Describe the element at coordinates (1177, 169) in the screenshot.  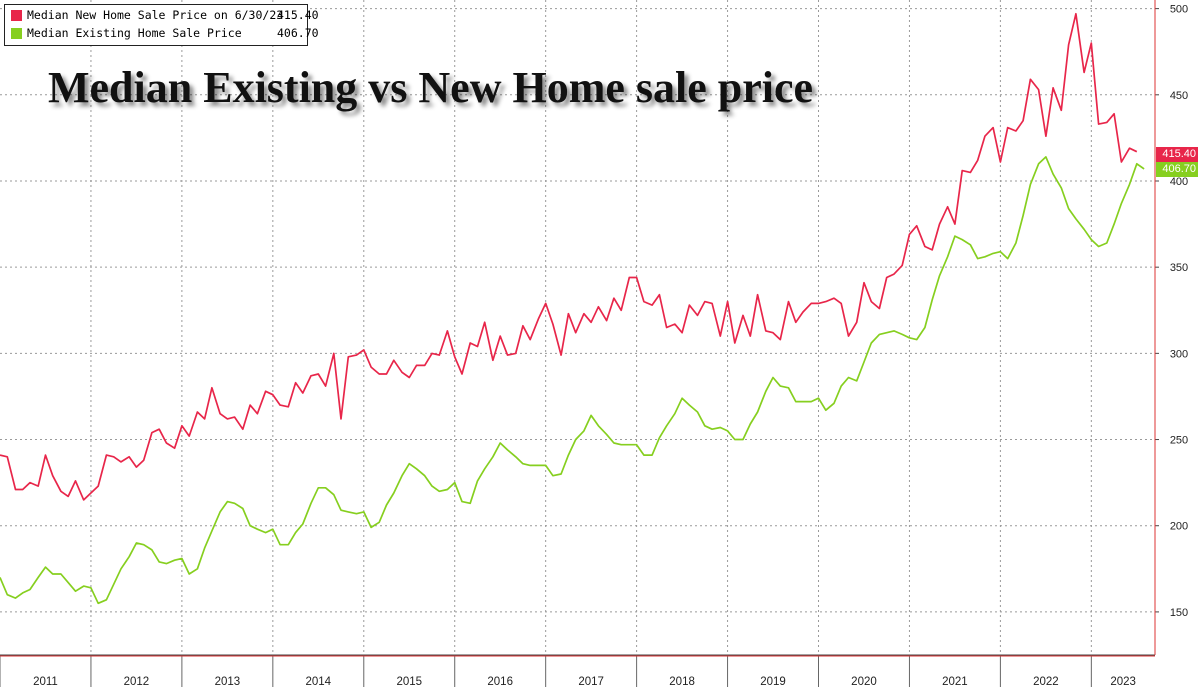
I see `last-value-tag-existing-home: 406.70` at that location.